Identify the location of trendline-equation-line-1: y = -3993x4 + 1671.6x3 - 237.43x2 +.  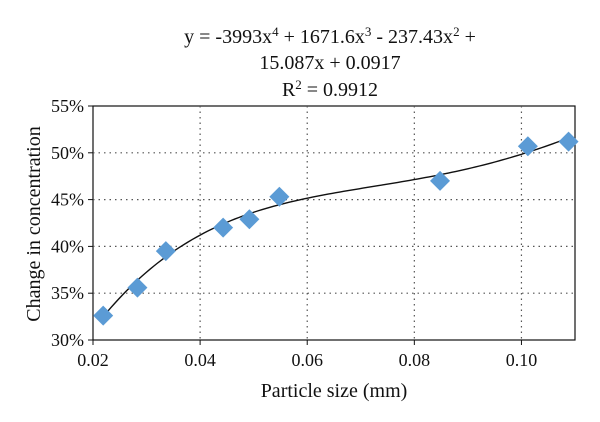
(330, 36).